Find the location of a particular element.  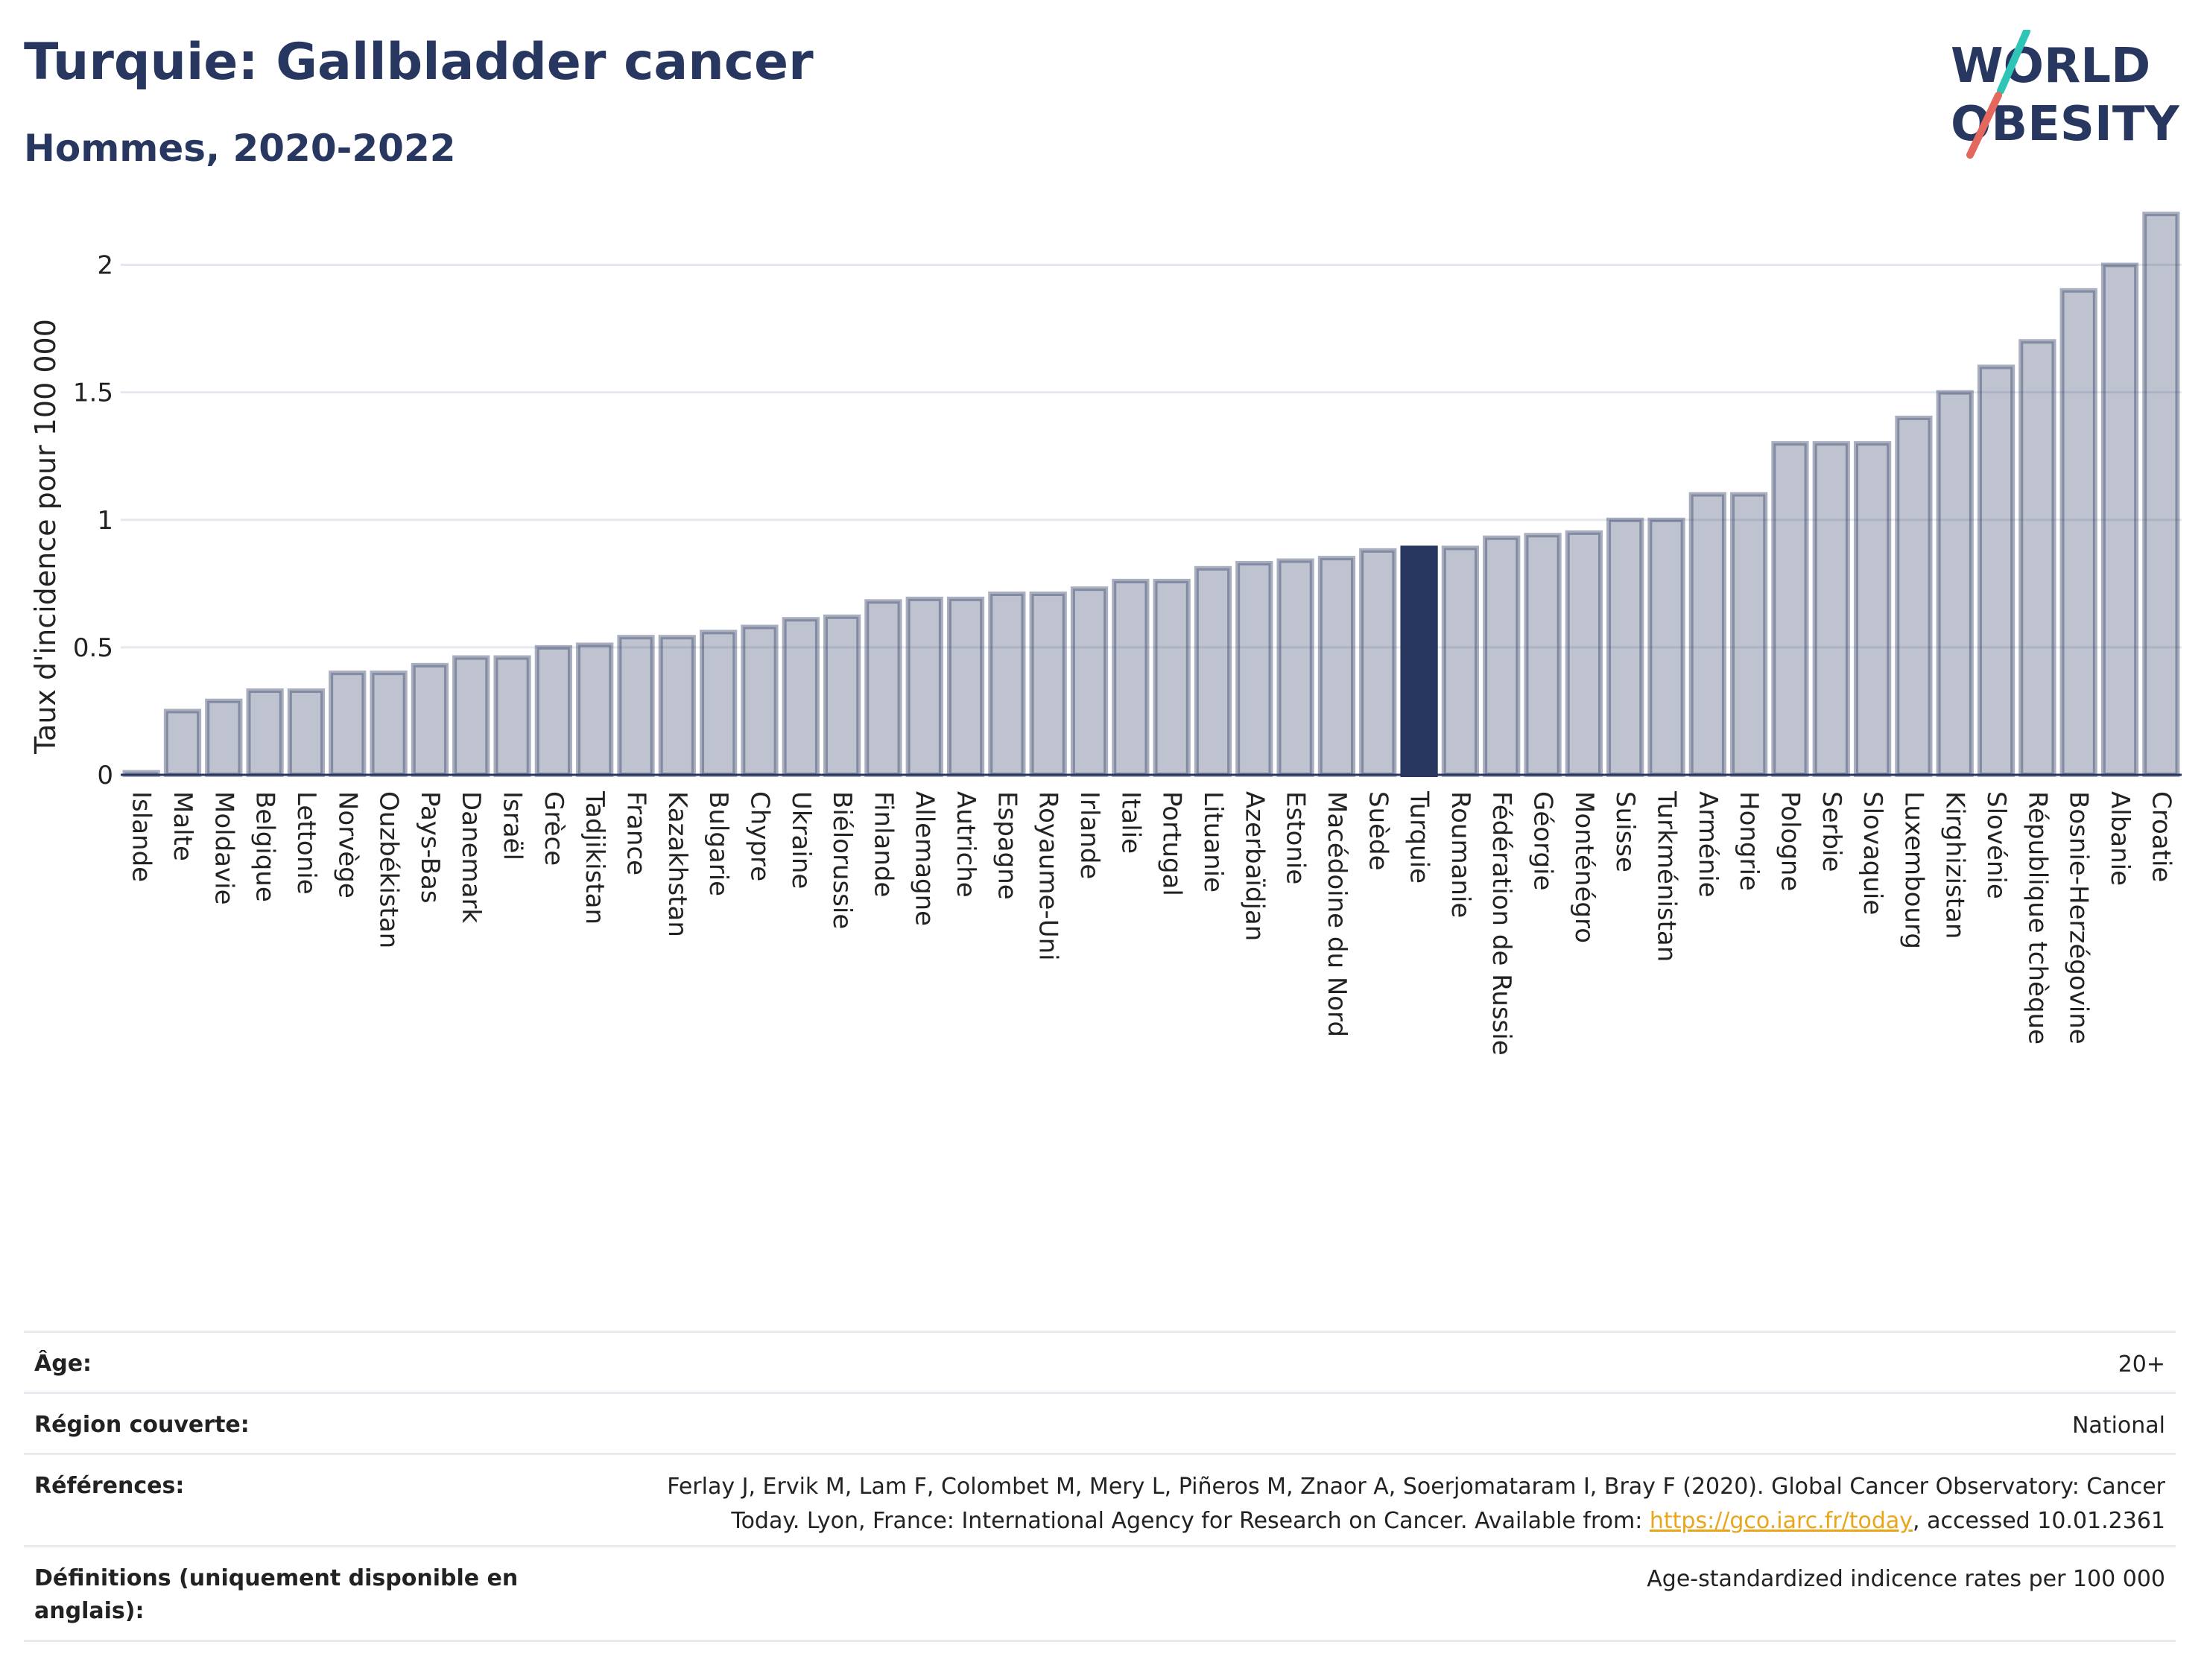

bar-slov-nie is located at coordinates (1996, 570).